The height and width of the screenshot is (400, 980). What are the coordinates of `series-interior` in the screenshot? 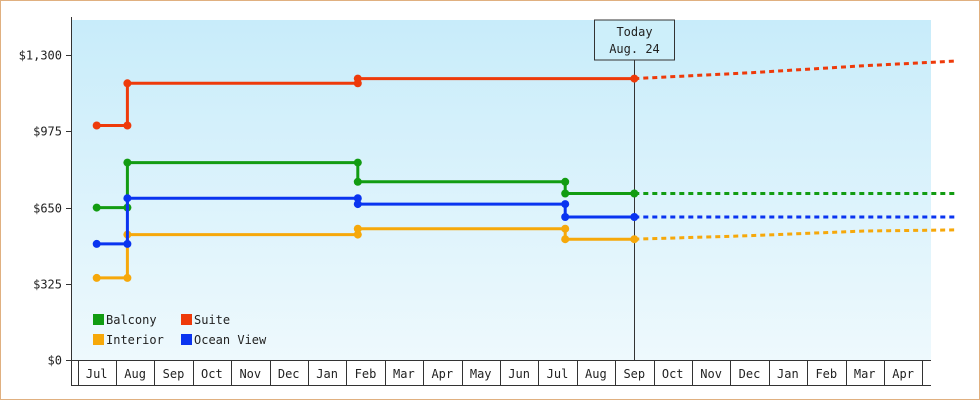 It's located at (524, 253).